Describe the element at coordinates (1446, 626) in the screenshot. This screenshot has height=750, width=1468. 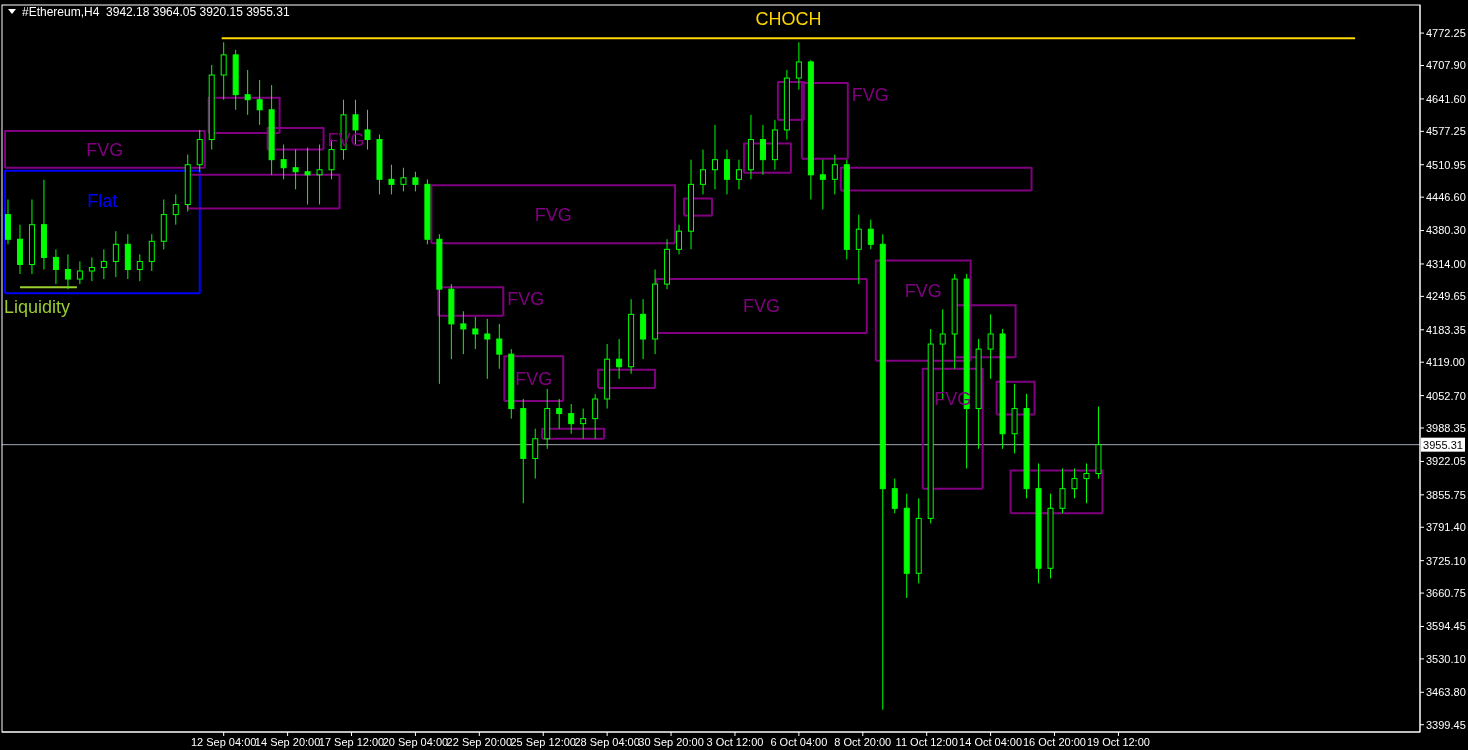
I see `y-tick-label: 3594.45` at that location.